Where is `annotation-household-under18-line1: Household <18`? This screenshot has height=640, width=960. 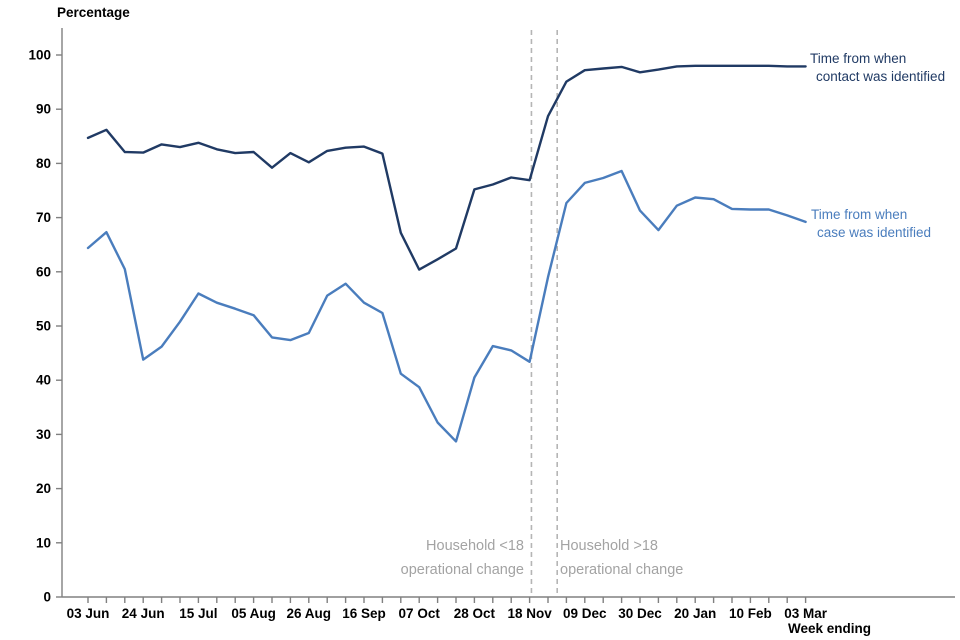
annotation-household-under18-line1: Household <18 is located at coordinates (475, 546).